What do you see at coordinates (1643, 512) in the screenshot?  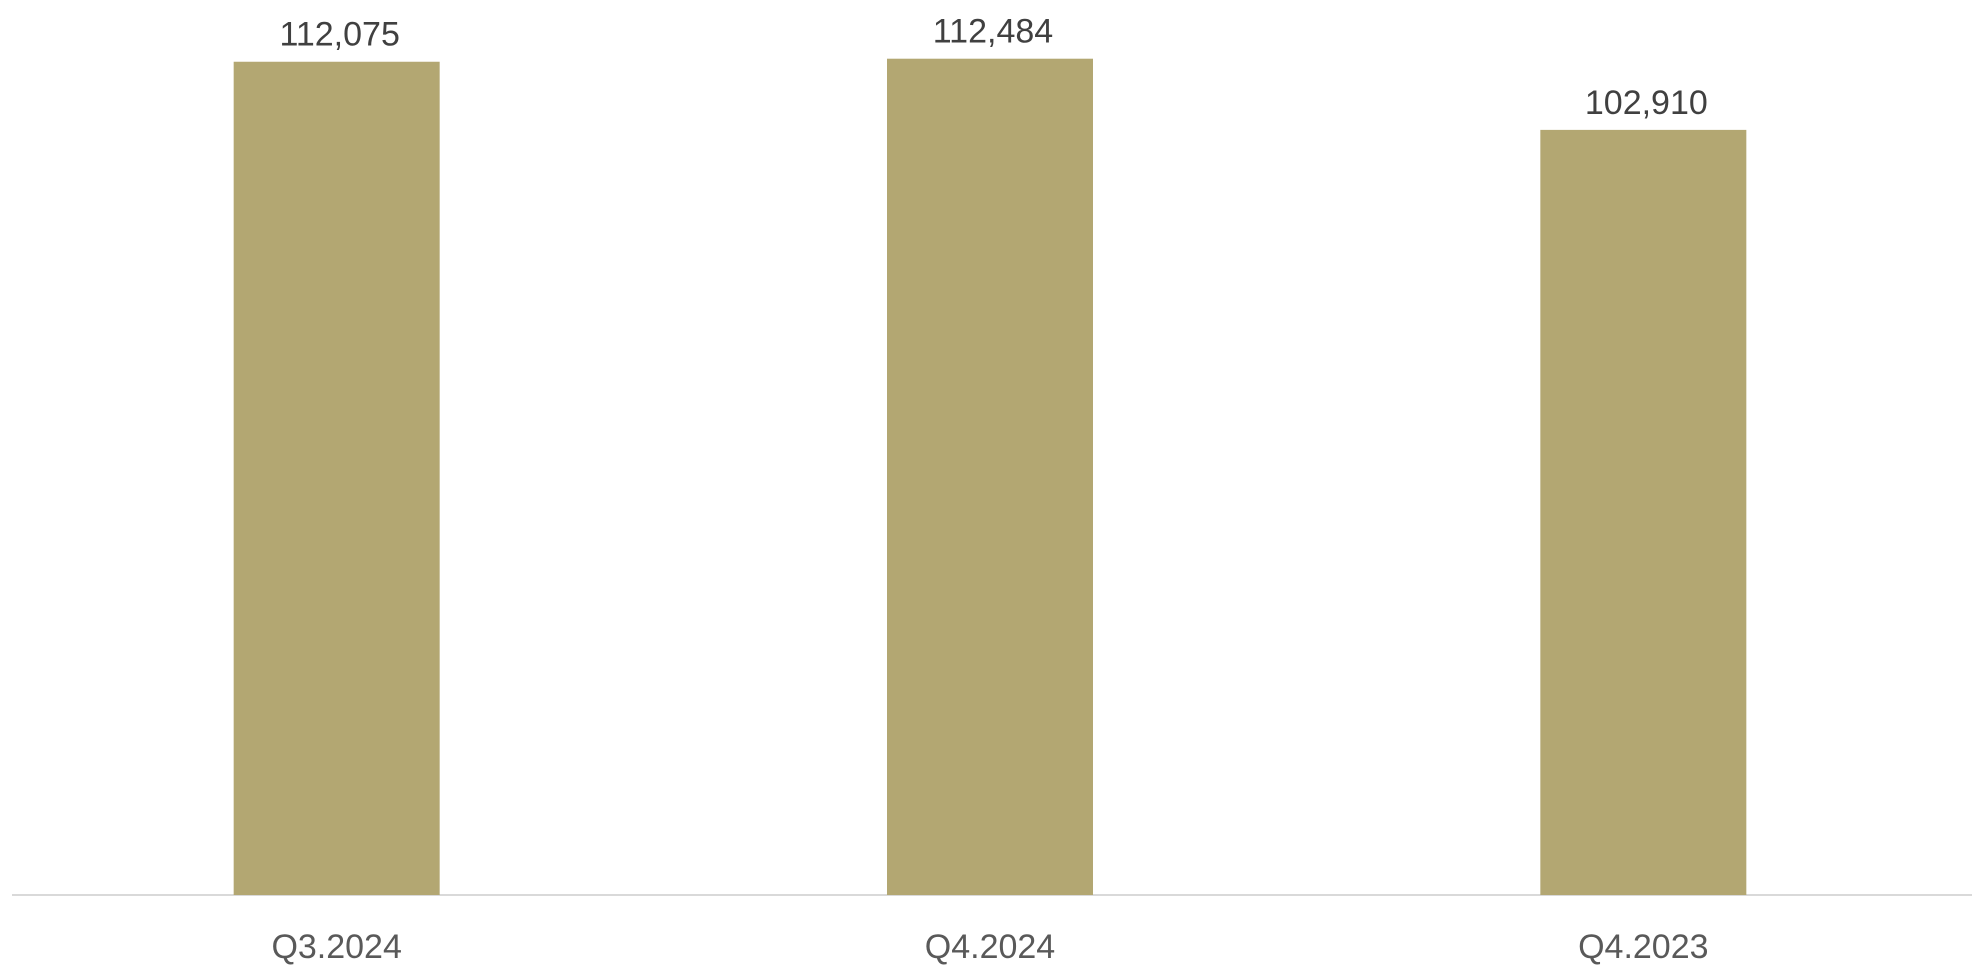 I see `bar-q4-2023` at bounding box center [1643, 512].